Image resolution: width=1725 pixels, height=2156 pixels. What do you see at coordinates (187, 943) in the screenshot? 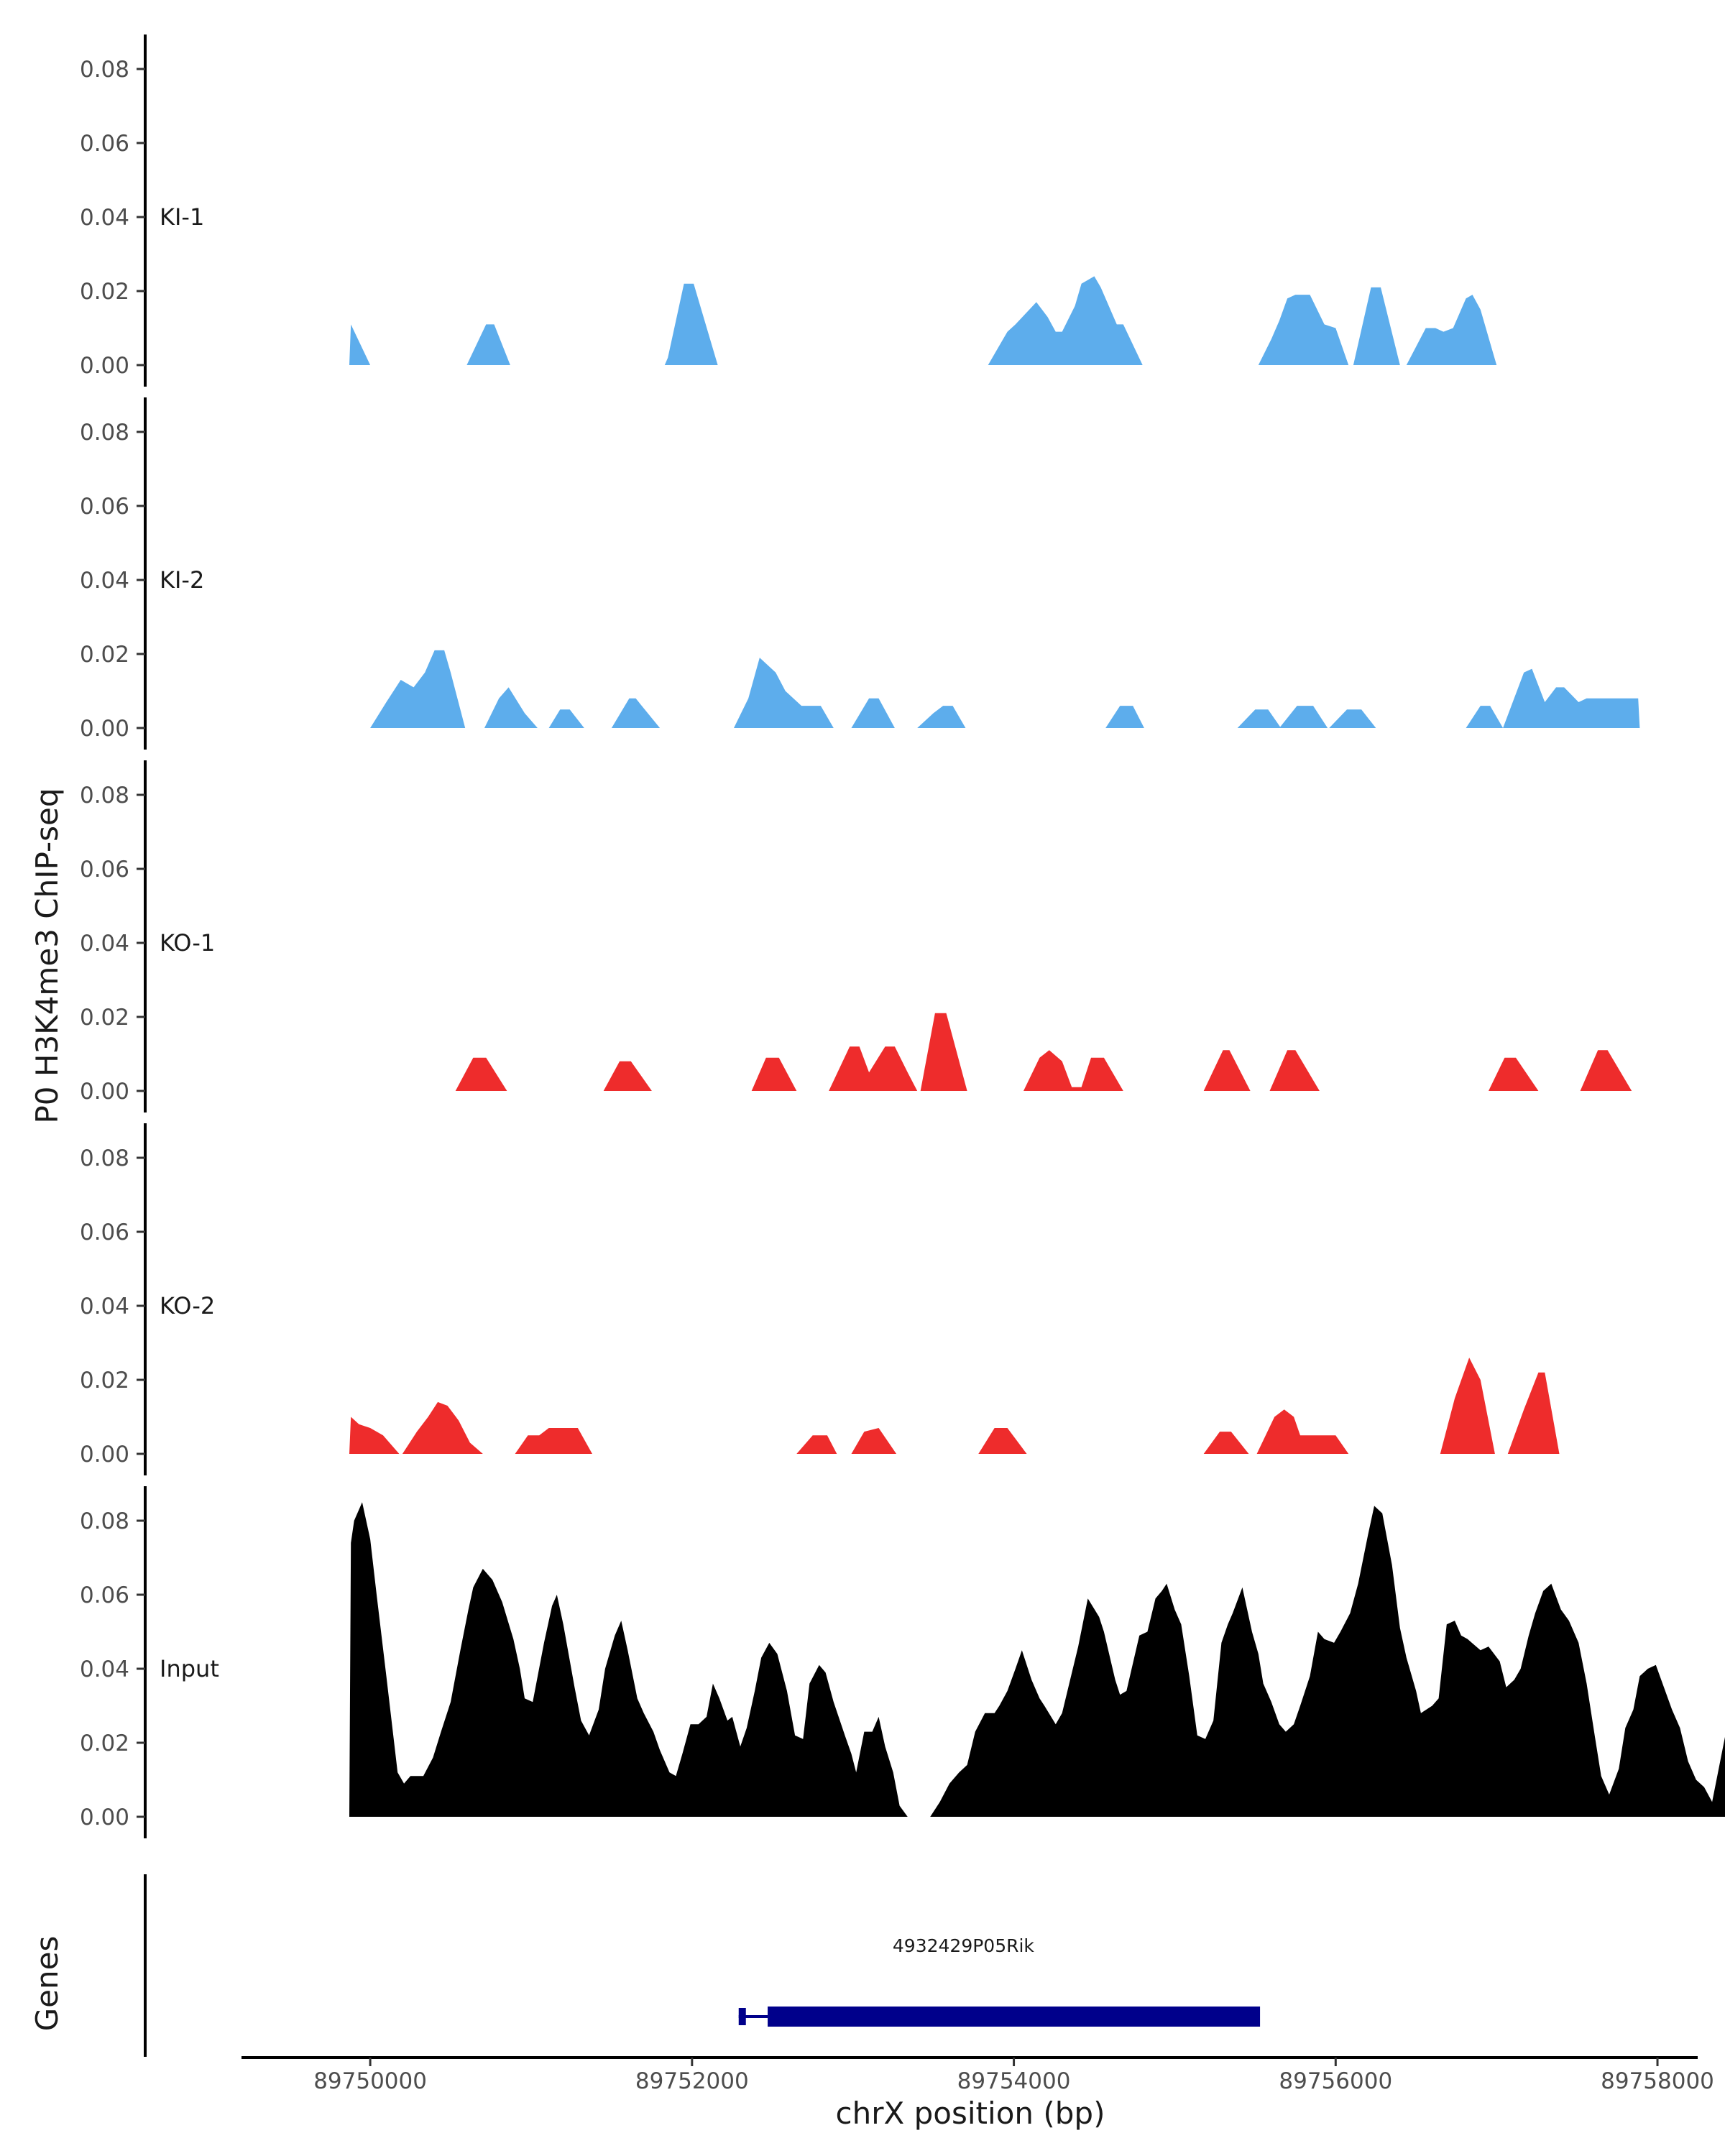
I see `track-label: KO-1` at bounding box center [187, 943].